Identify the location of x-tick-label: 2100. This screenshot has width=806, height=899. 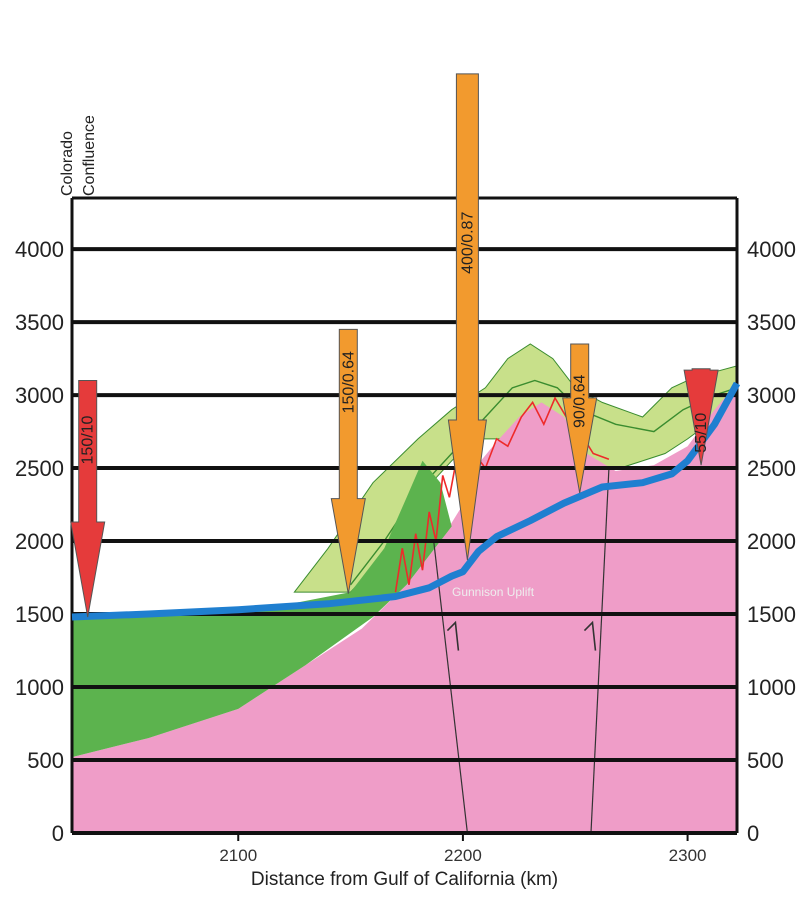
(238, 855).